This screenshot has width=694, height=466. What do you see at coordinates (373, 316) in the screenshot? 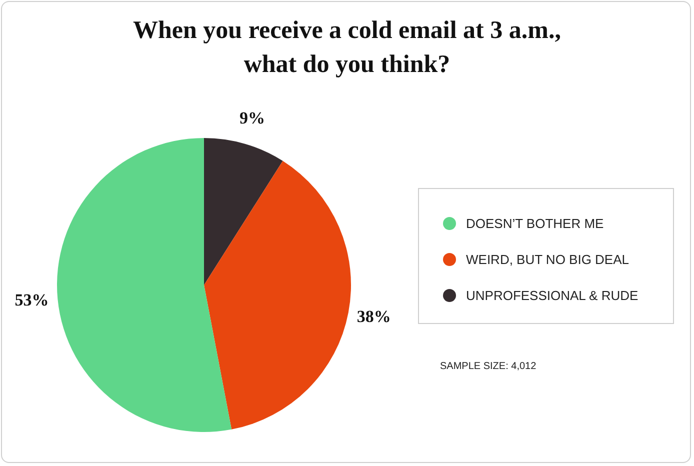
I see `data-label: 38%` at bounding box center [373, 316].